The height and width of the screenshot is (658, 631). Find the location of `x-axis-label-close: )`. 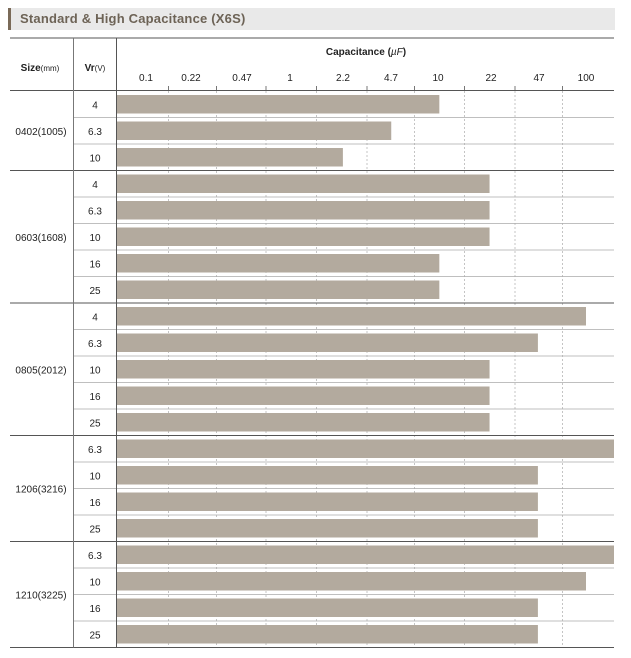

x-axis-label-close: ) is located at coordinates (404, 52).